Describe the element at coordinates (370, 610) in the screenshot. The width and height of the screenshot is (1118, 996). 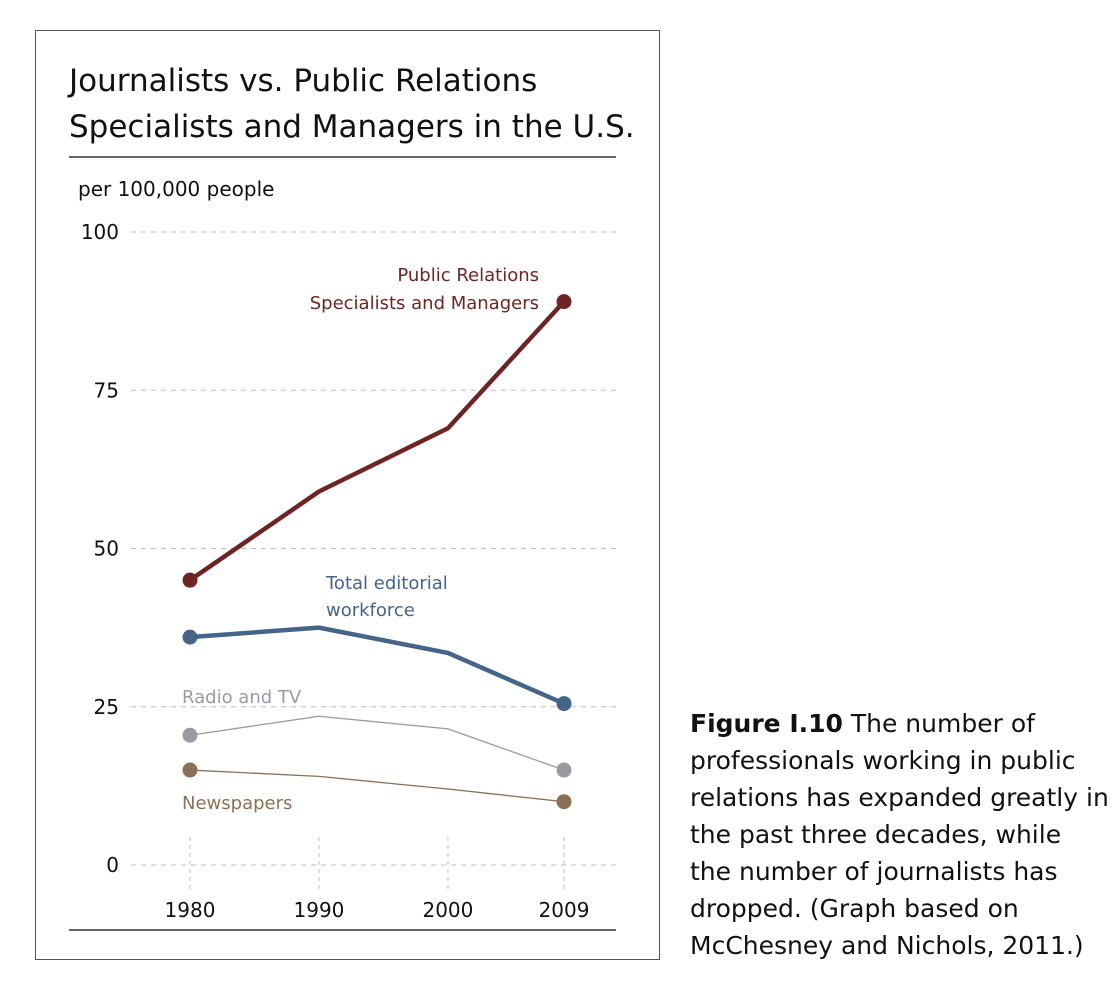
I see `series-label-editorial-workforce: workforce` at that location.